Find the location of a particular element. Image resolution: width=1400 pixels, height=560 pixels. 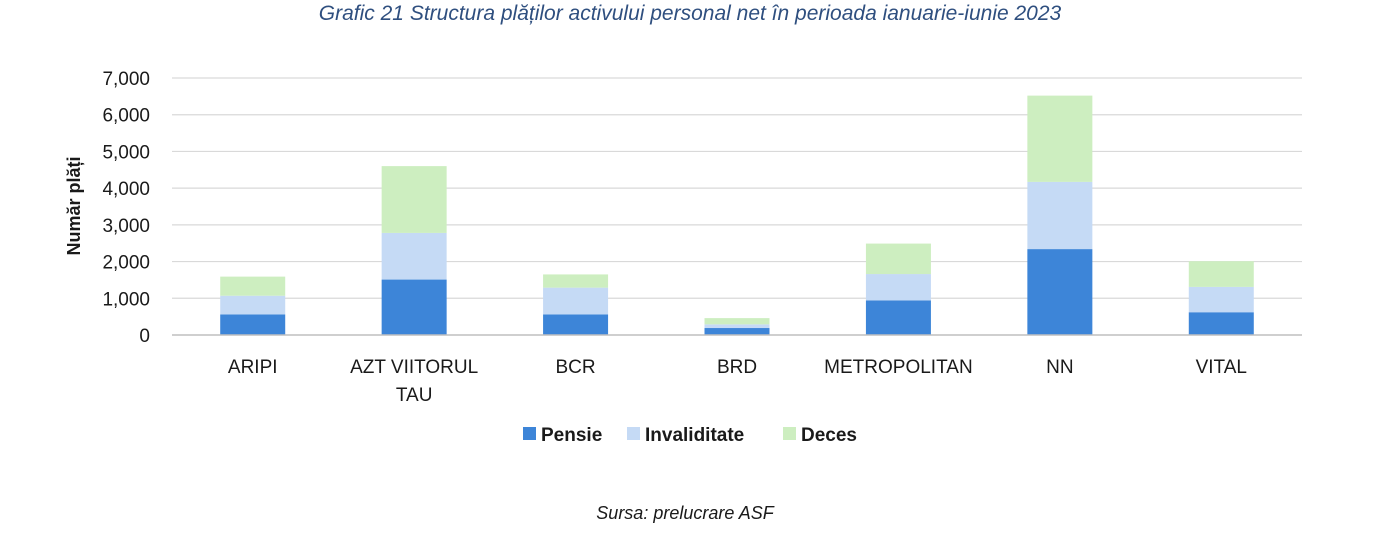

bar-deces-metropolitan is located at coordinates (898, 259).